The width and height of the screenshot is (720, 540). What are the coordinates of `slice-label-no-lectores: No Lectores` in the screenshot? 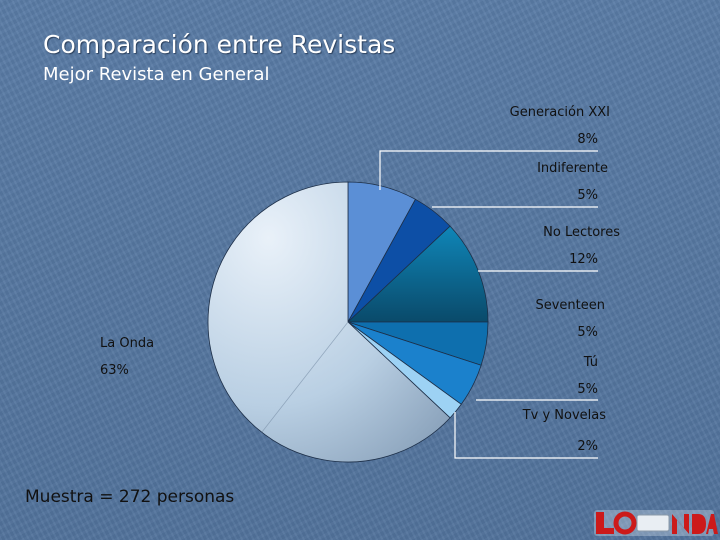 It's located at (581, 232).